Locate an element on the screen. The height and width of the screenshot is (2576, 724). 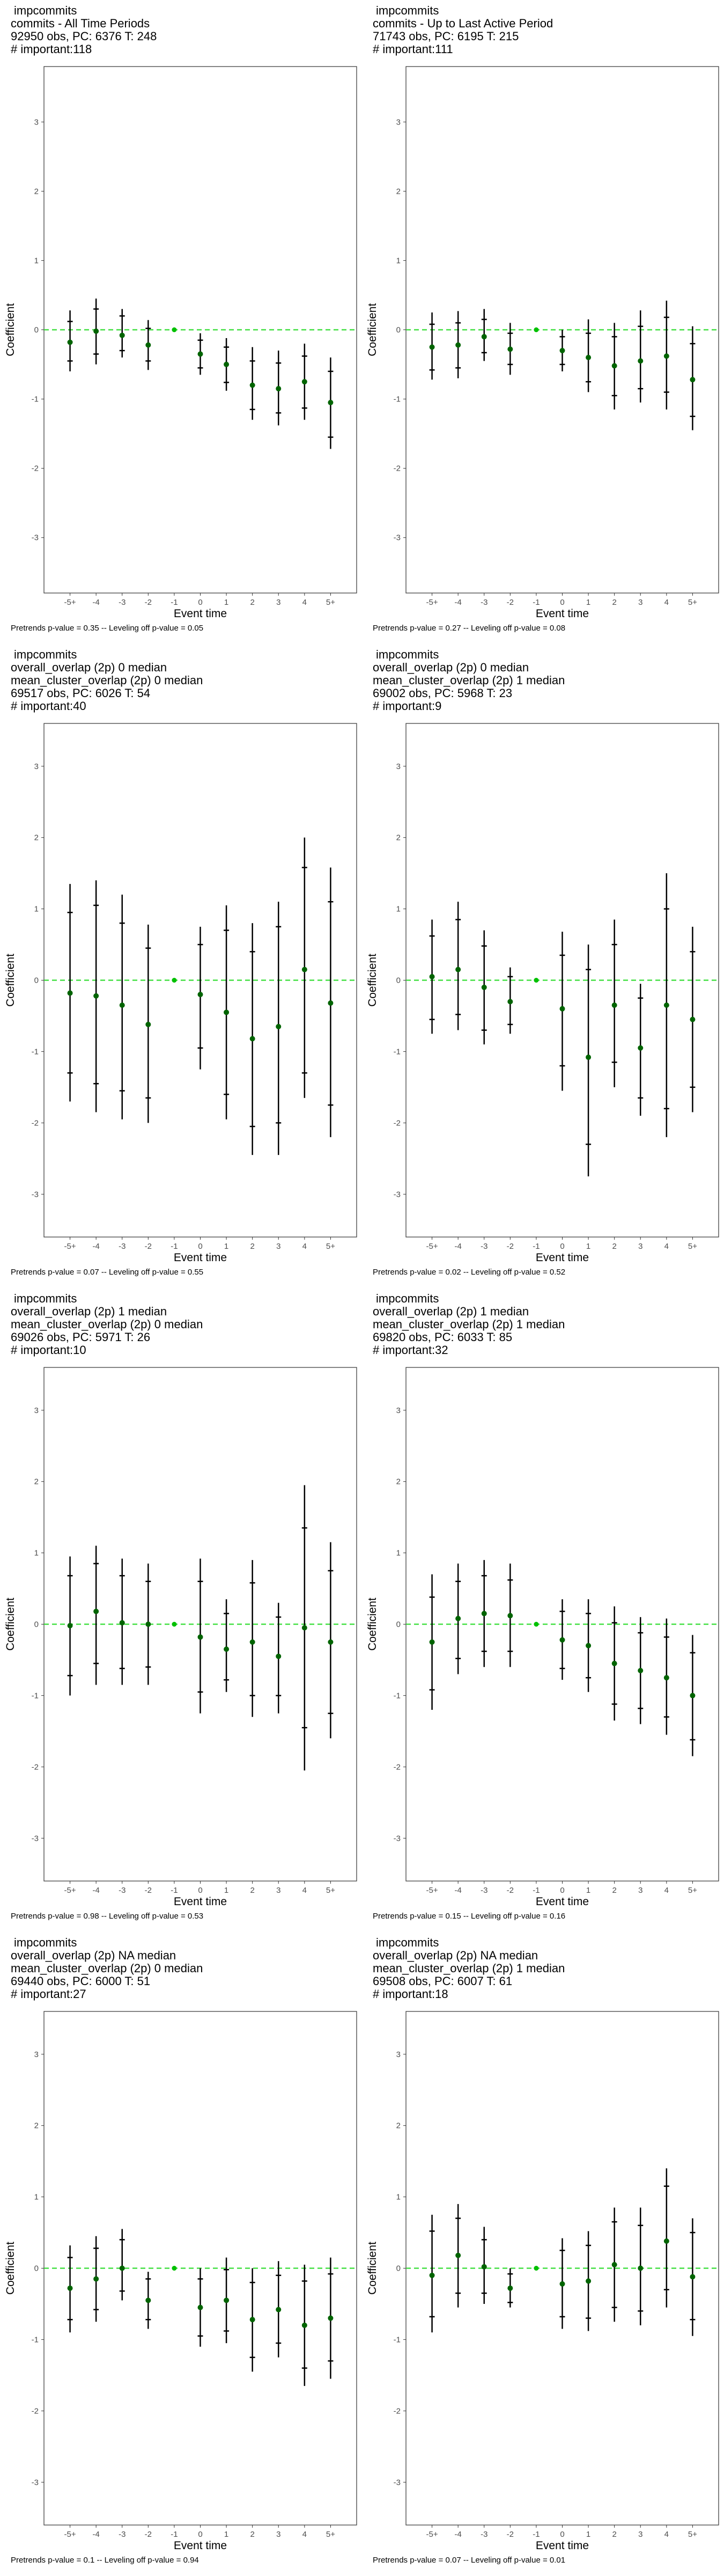
title-line: # important:32 is located at coordinates (410, 1350).